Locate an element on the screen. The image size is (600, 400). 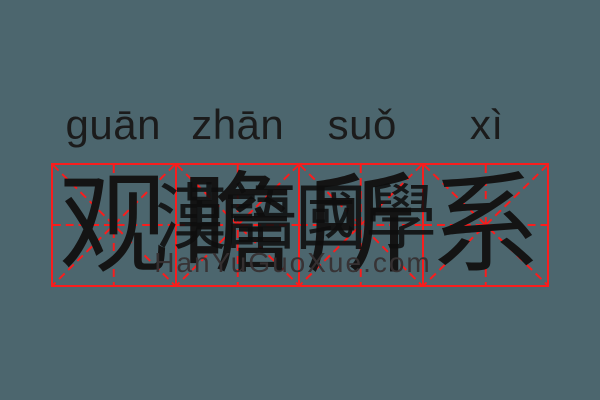
pinyin-label: suǒ is located at coordinates (362, 124).